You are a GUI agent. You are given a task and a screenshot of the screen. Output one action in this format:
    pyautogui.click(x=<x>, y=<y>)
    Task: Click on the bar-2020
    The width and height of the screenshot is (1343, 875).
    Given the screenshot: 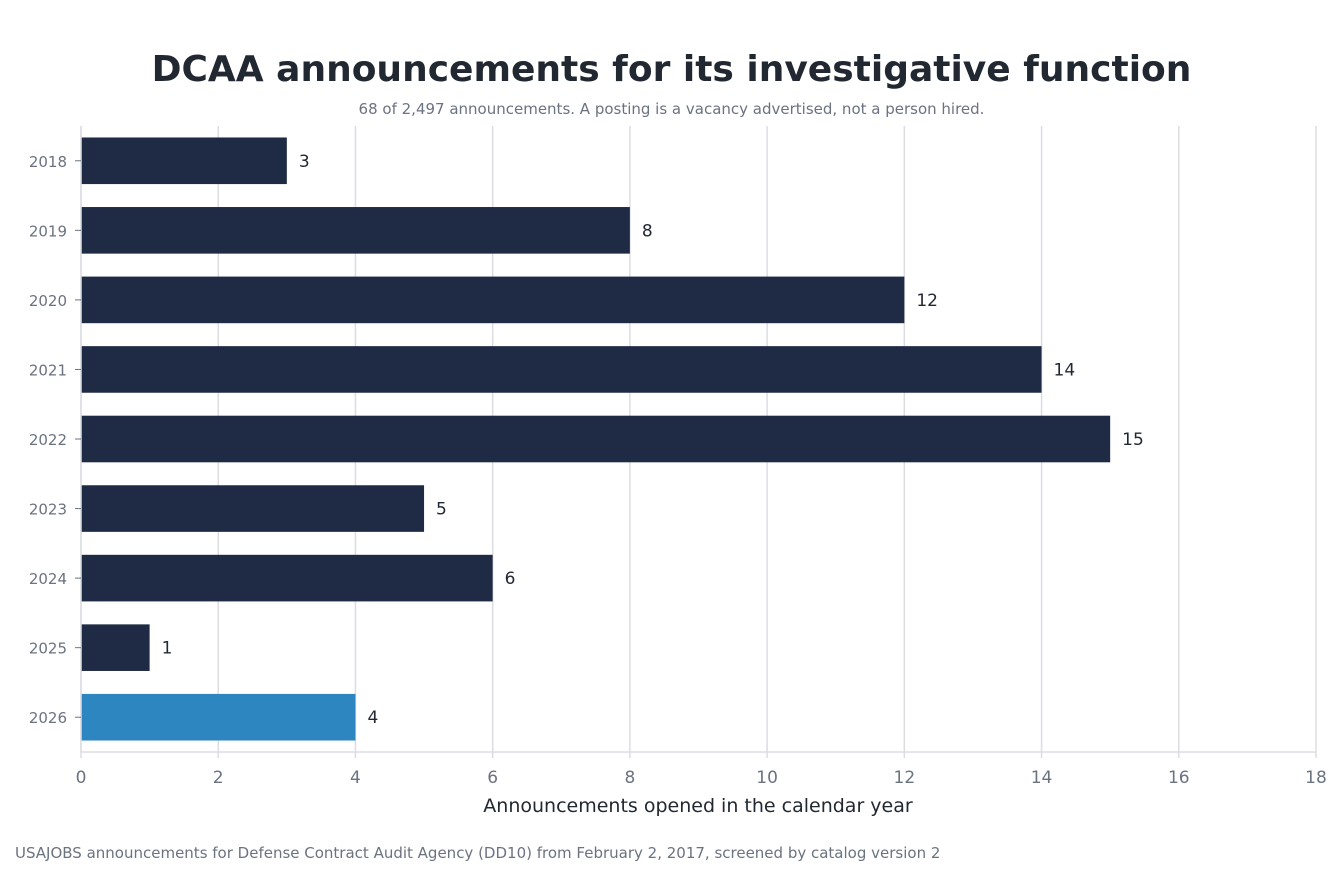 What is the action you would take?
    pyautogui.click(x=493, y=300)
    